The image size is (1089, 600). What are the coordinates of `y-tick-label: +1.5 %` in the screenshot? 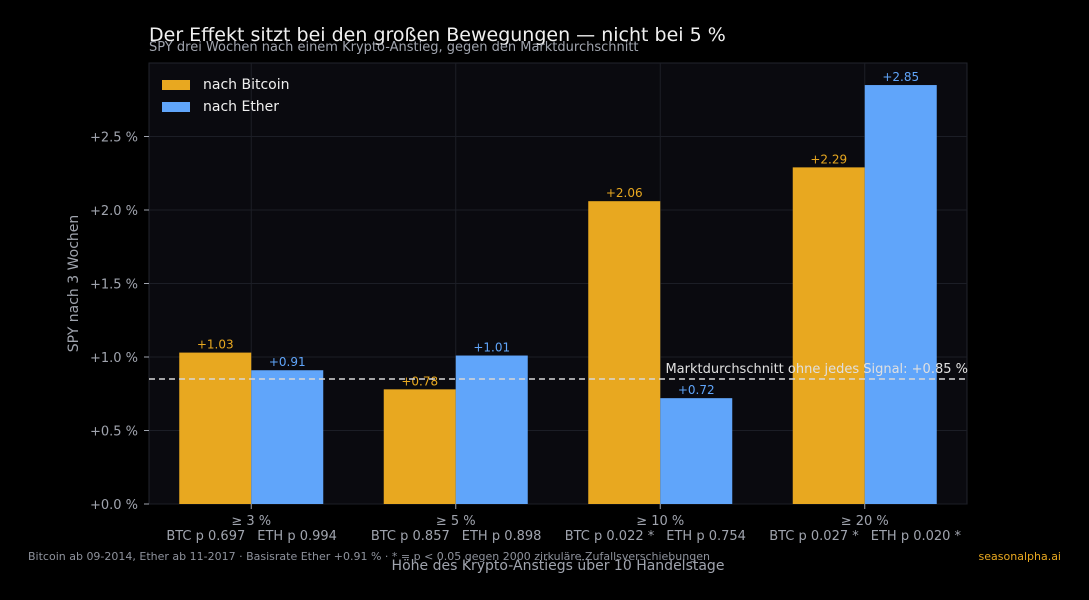 It's located at (114, 285).